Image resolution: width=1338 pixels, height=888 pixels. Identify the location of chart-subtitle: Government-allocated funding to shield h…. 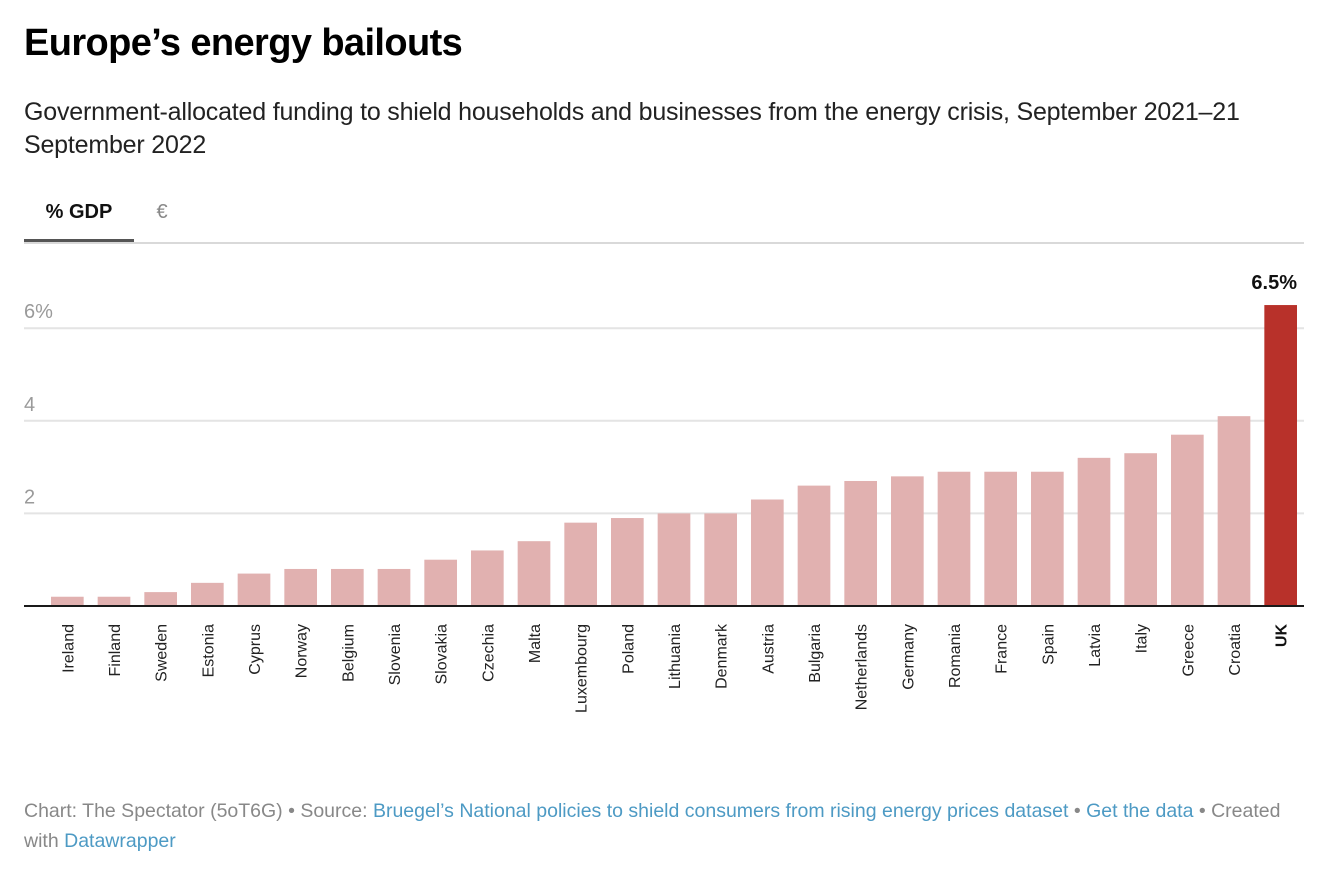
(632, 128).